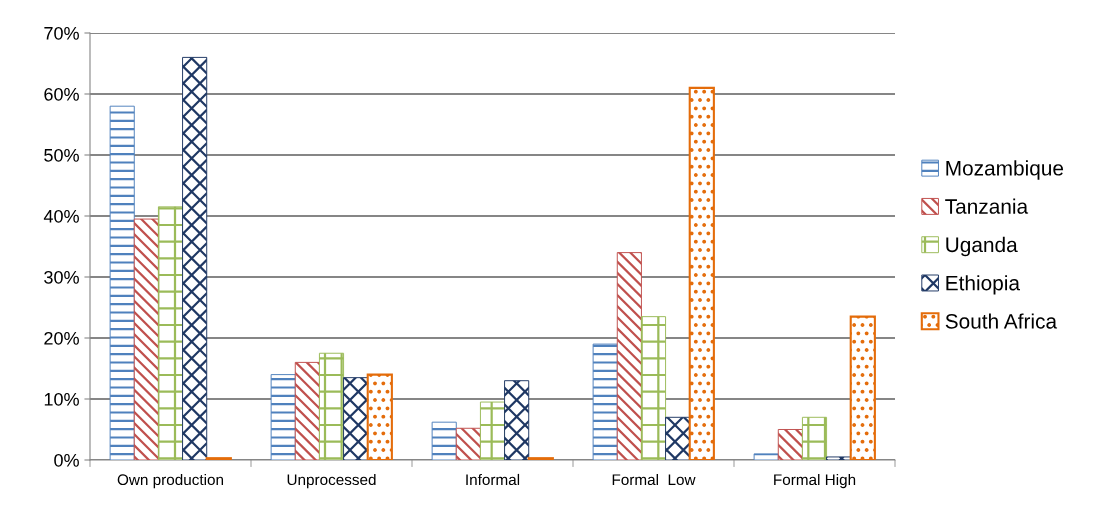  I want to click on legend-label: Tanzania, so click(987, 206).